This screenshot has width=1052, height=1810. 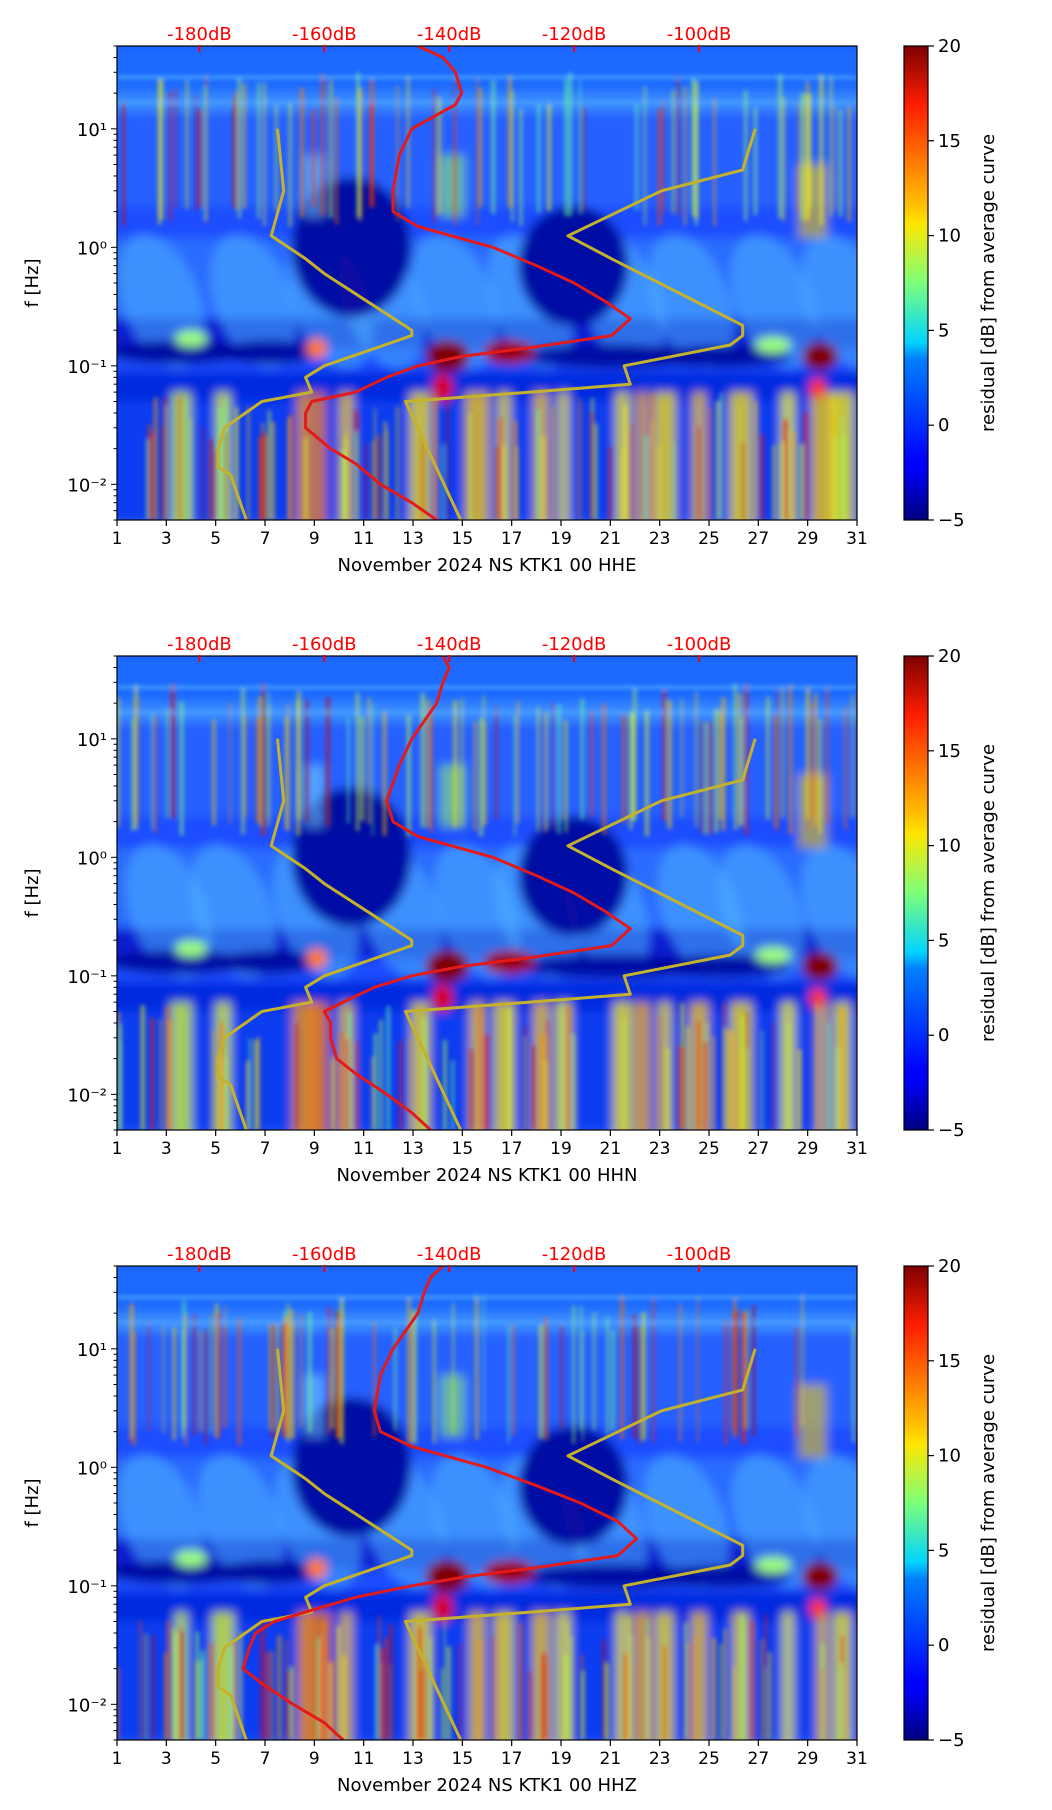 What do you see at coordinates (574, 644) in the screenshot?
I see `db-tick-label: -120dB` at bounding box center [574, 644].